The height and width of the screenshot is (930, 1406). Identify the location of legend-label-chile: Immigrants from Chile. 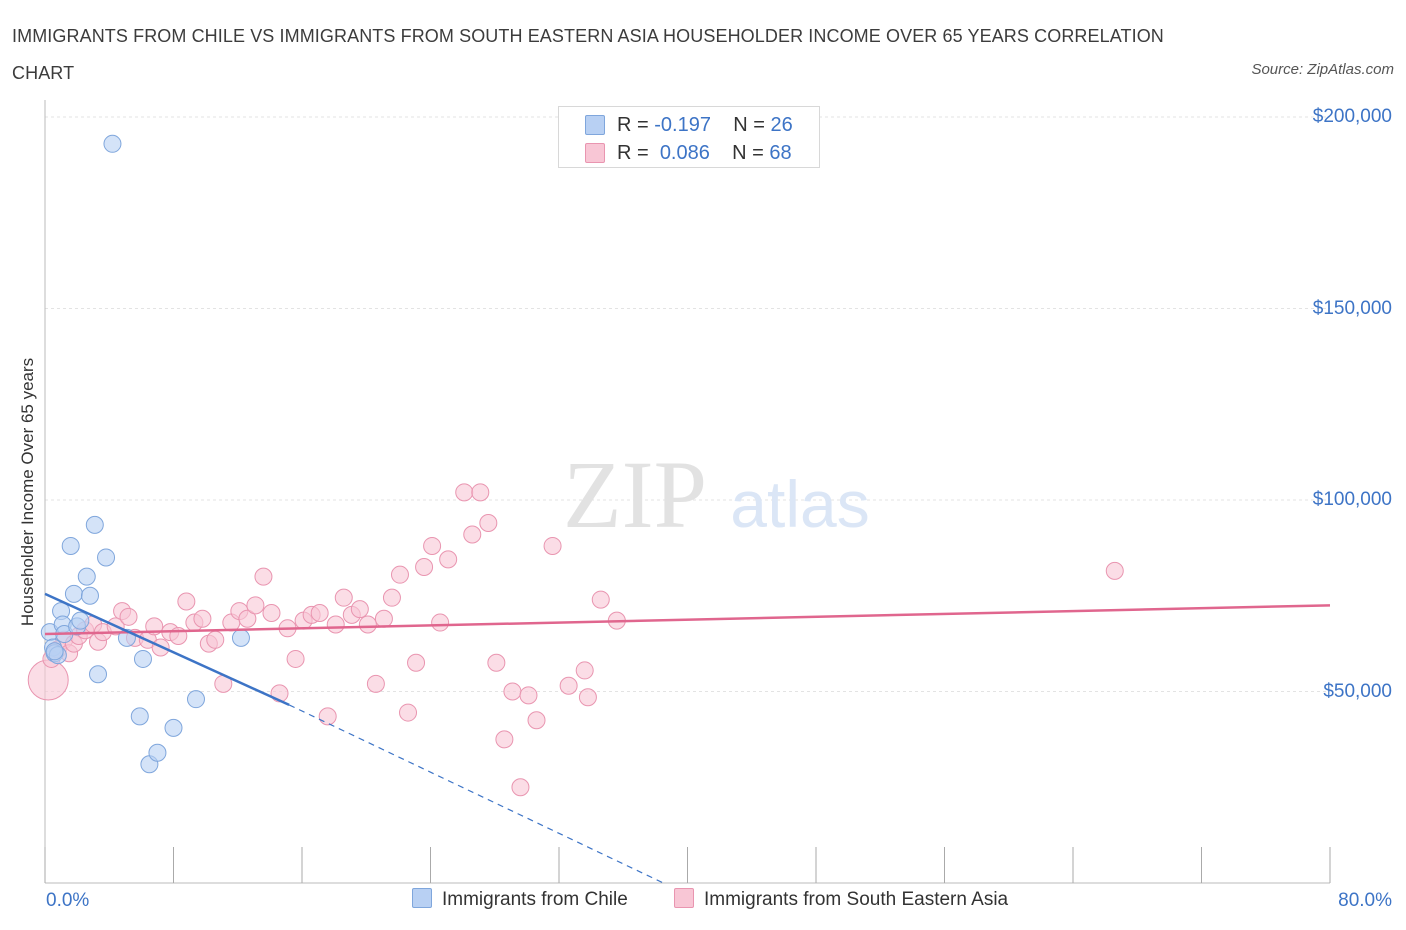
(535, 899).